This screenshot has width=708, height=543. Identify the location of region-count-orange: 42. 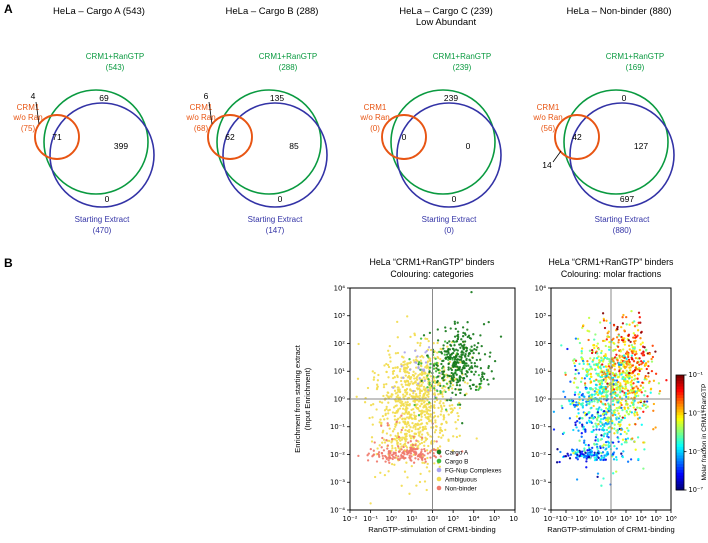
(577, 137).